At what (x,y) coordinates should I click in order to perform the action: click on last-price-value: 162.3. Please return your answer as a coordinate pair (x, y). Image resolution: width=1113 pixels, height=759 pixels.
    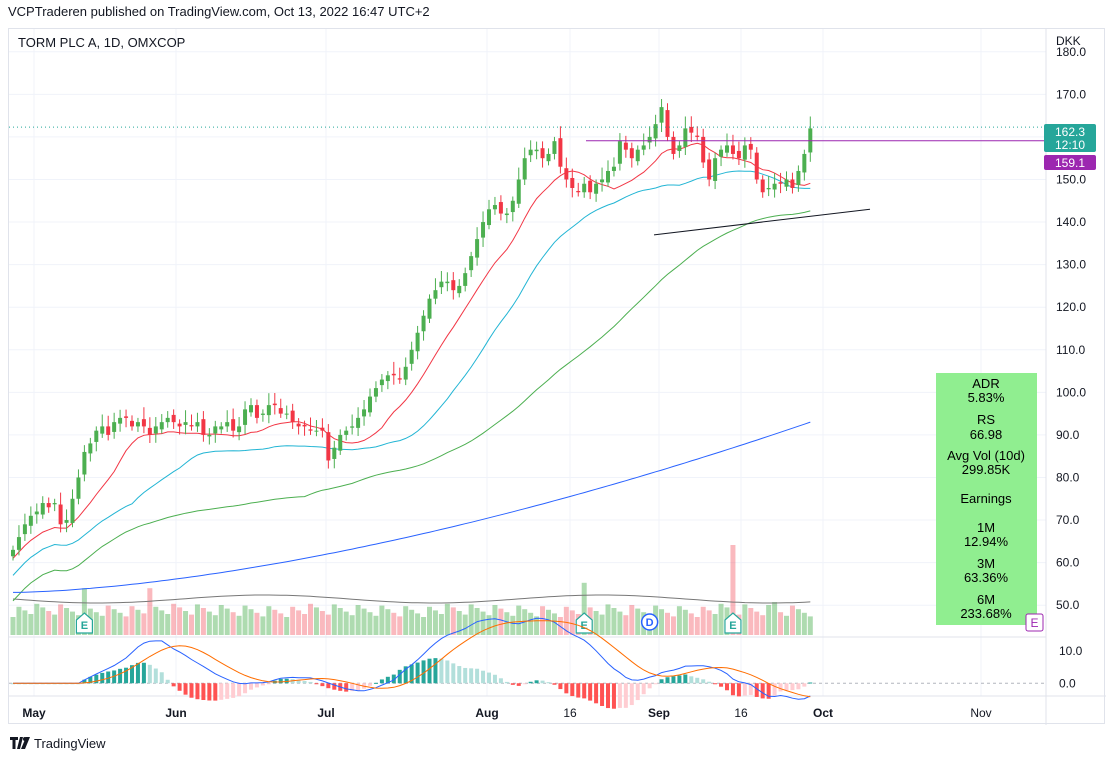
    Looking at the image, I should click on (1070, 132).